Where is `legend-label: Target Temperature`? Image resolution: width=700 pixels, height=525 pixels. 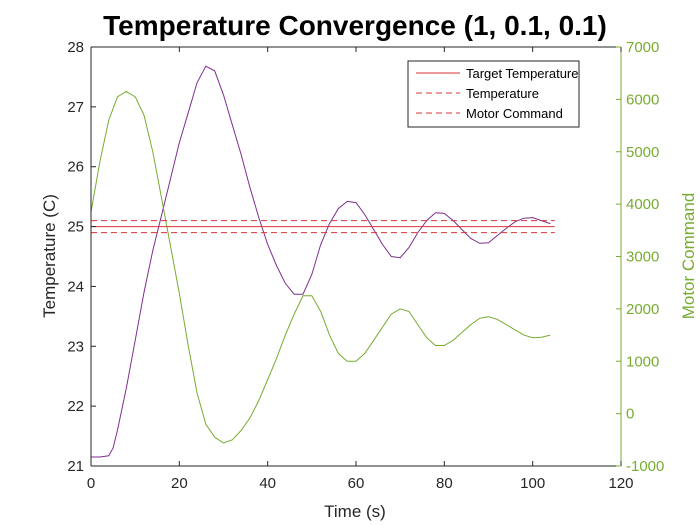 legend-label: Target Temperature is located at coordinates (522, 73).